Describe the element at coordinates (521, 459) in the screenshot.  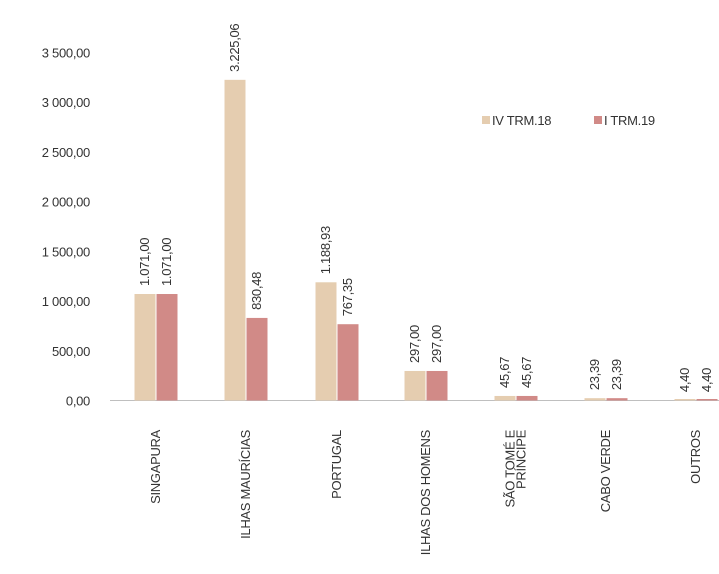
I see `category-label: PRÍNCIPE` at that location.